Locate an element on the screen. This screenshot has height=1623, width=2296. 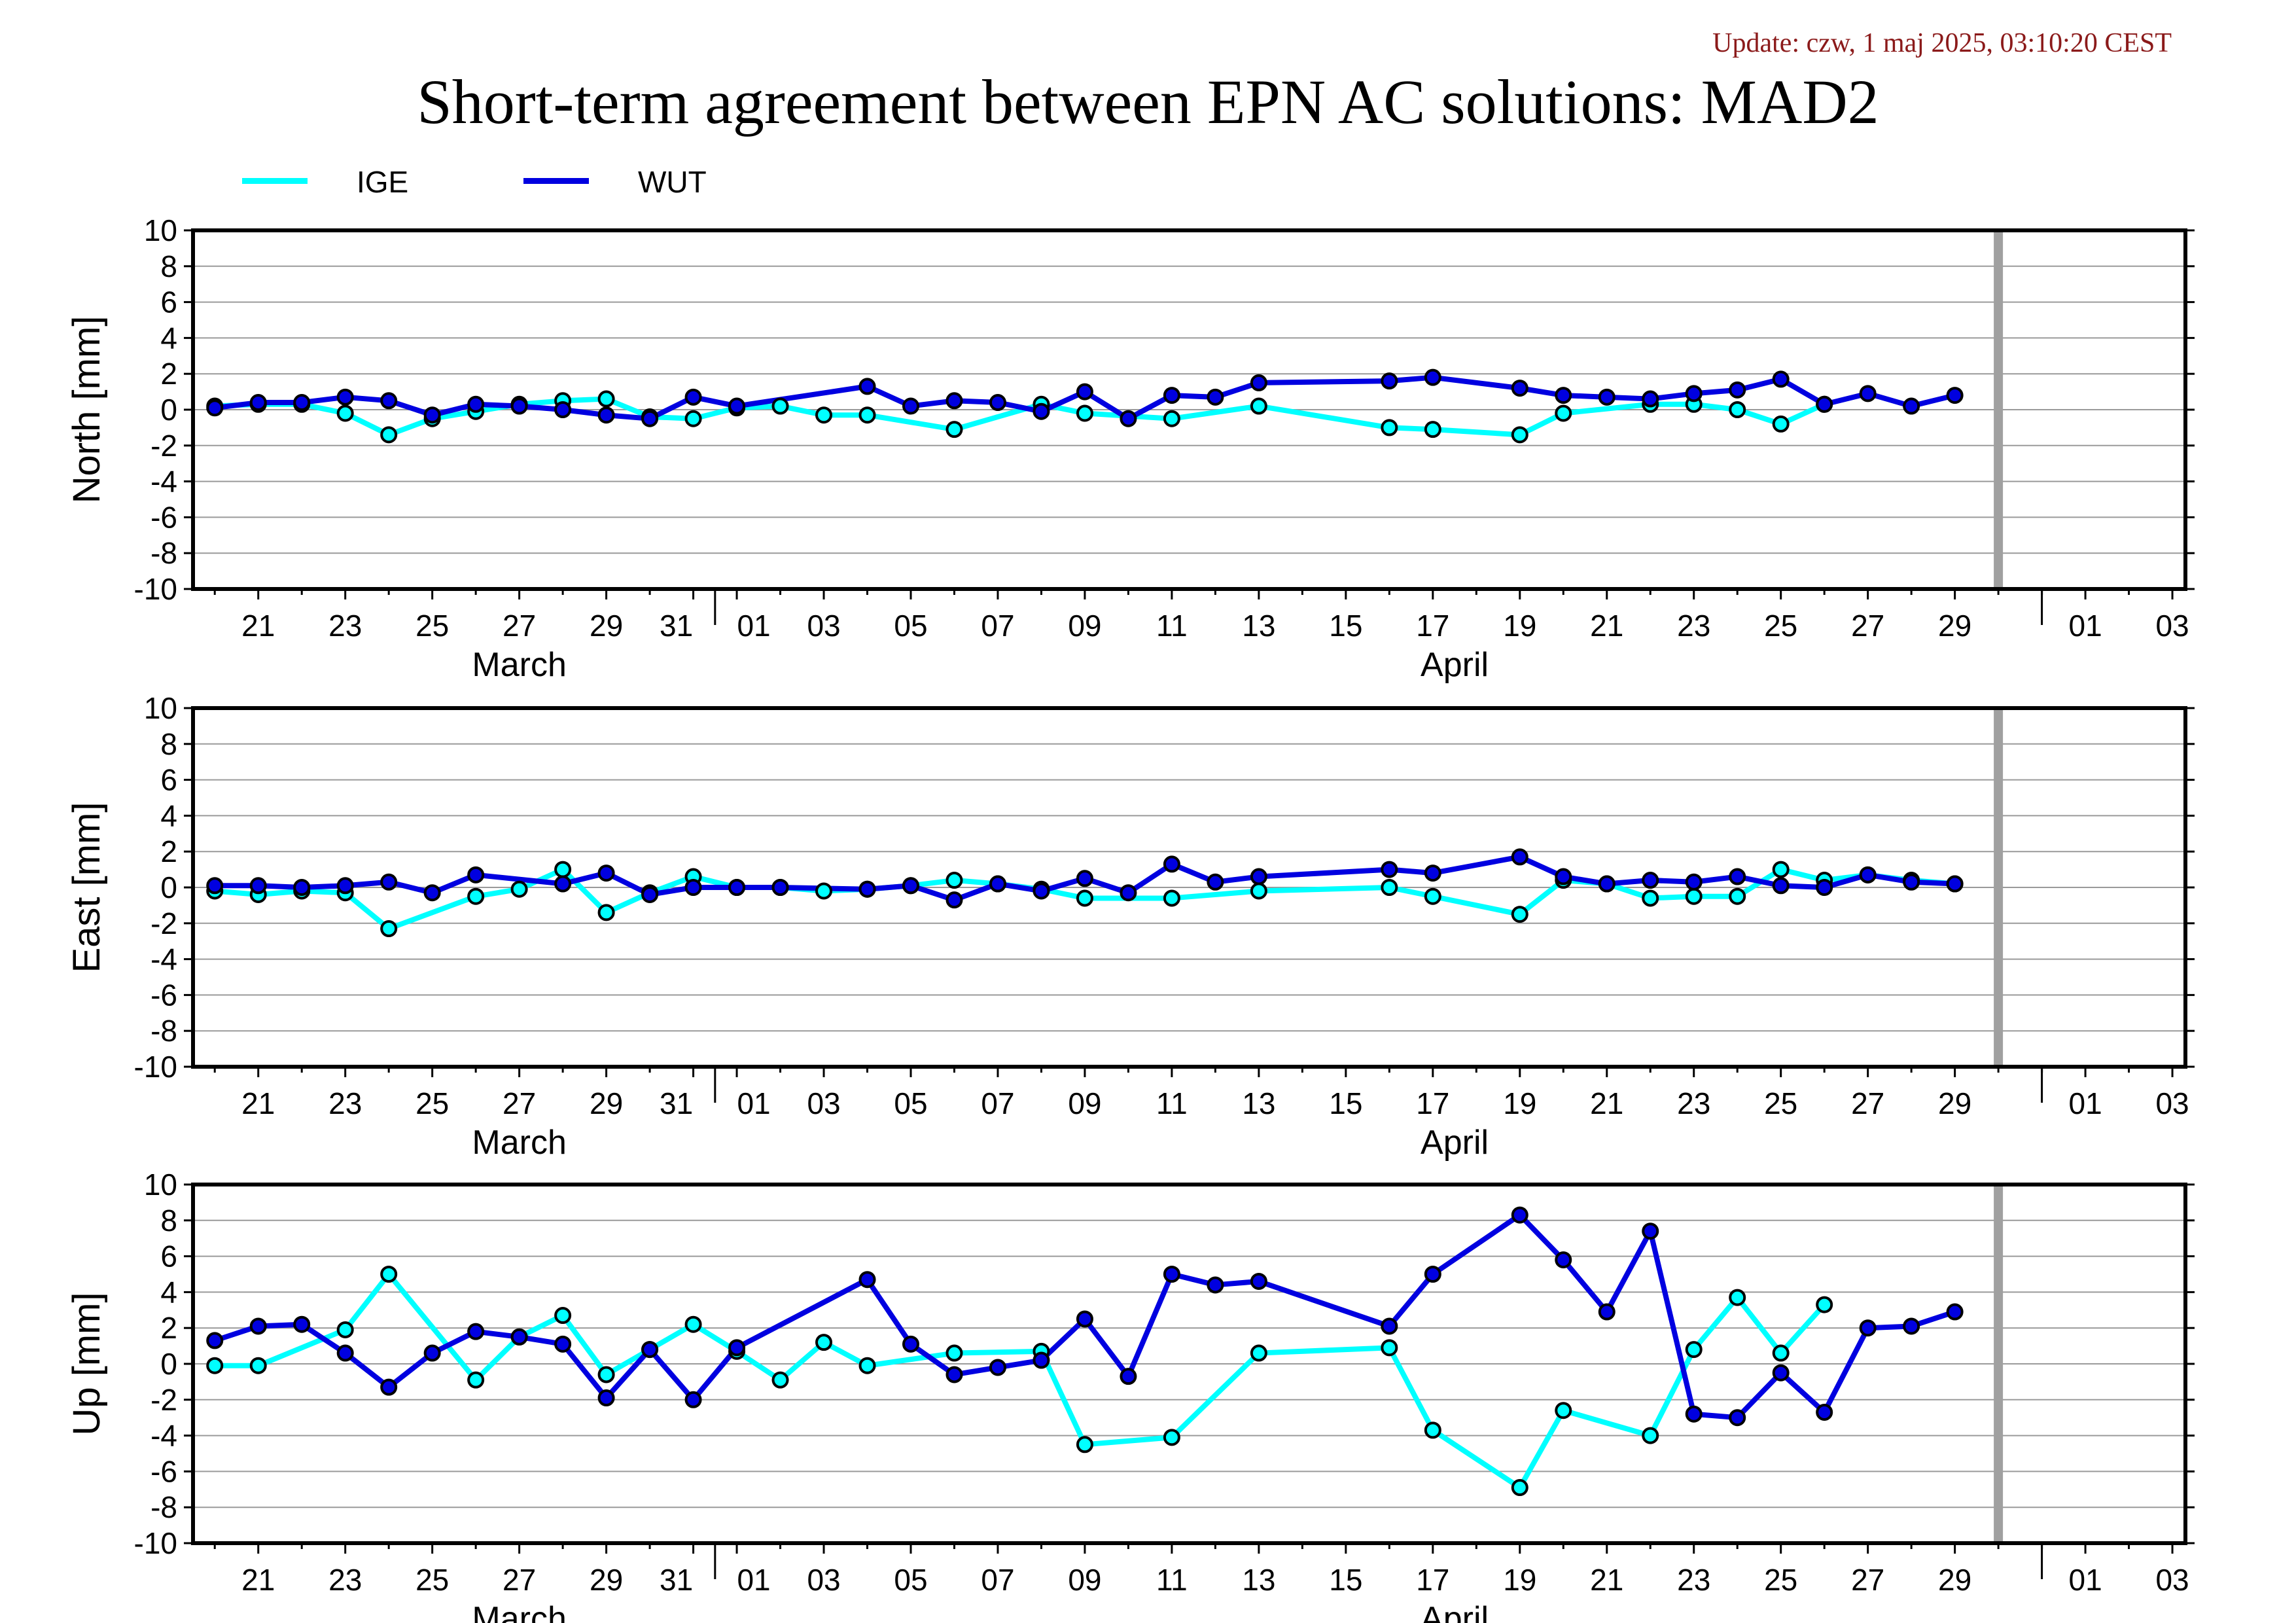
panel-2-xtick-label: 23 is located at coordinates (345, 1103).